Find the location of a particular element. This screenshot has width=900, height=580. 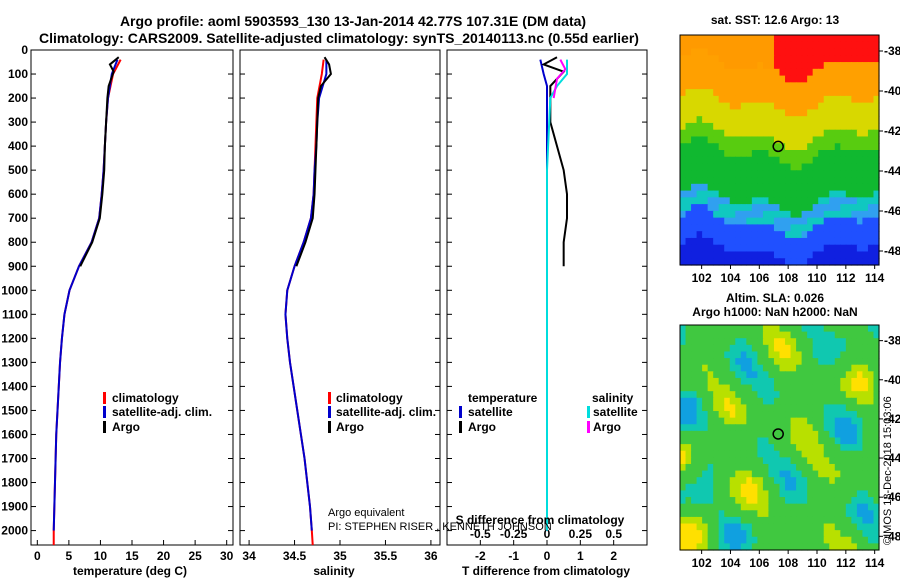

legend-label-satellite: satellite-adj. clim. is located at coordinates (162, 412).